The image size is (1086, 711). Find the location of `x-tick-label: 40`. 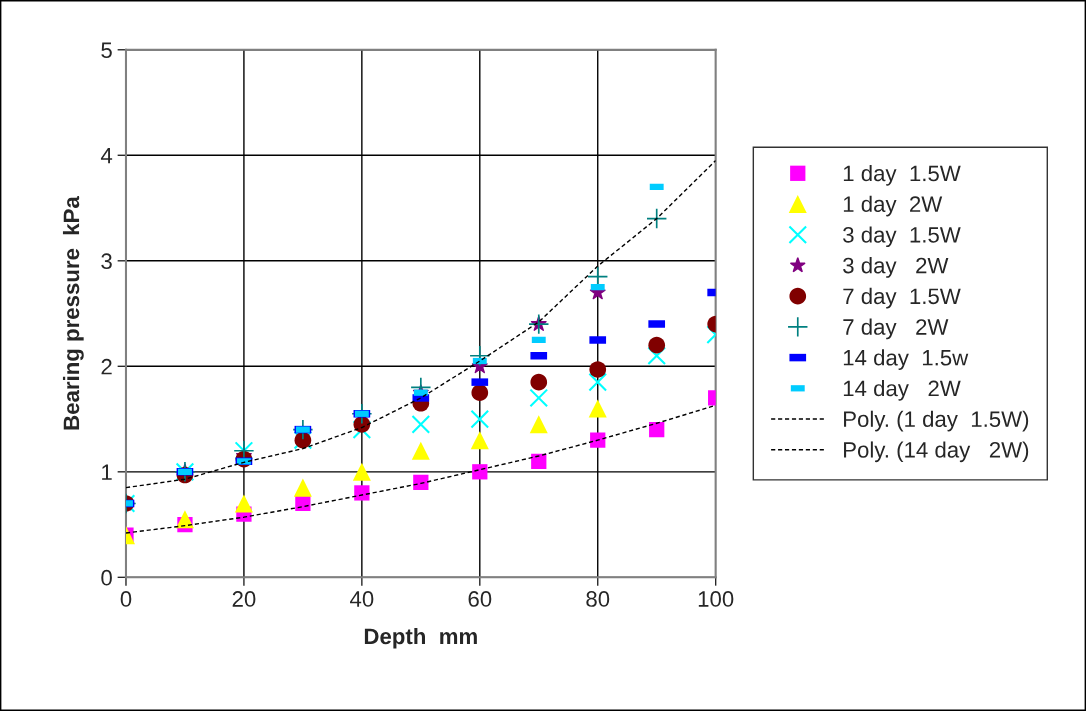

x-tick-label: 40 is located at coordinates (362, 599).